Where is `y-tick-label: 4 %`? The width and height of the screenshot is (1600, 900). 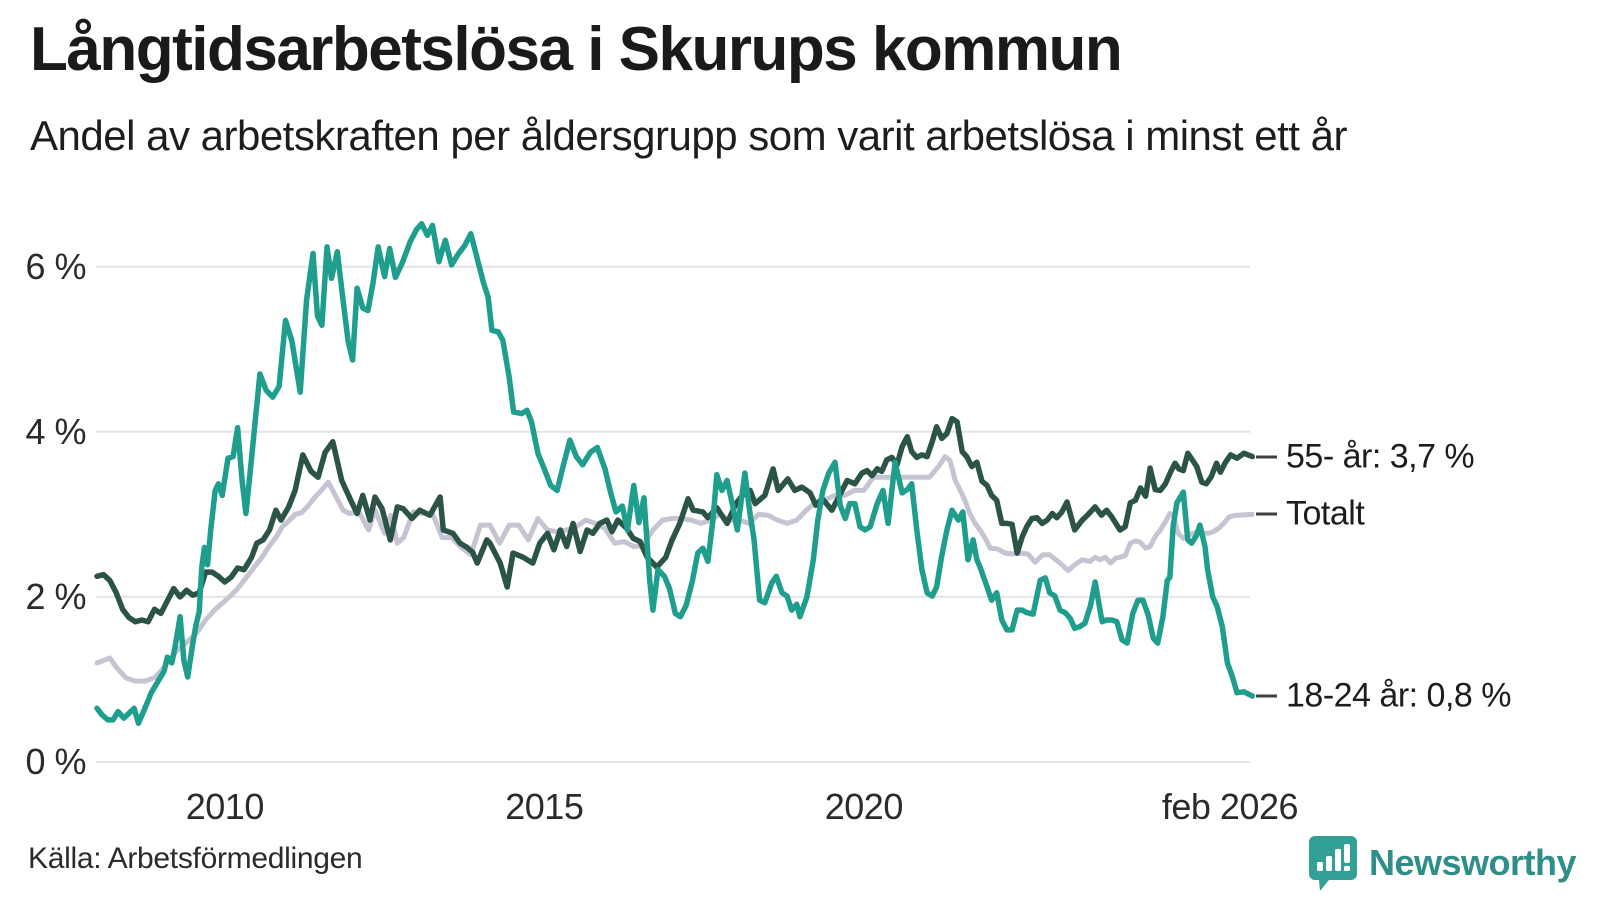 y-tick-label: 4 % is located at coordinates (55, 431).